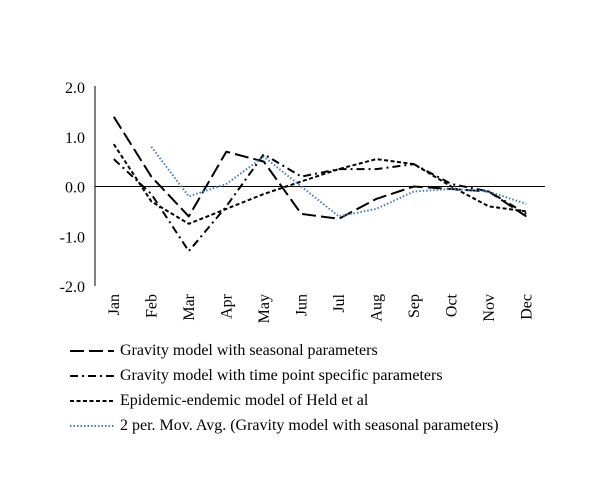  Describe the element at coordinates (72, 287) in the screenshot. I see `y-tick-label: -2.0` at that location.